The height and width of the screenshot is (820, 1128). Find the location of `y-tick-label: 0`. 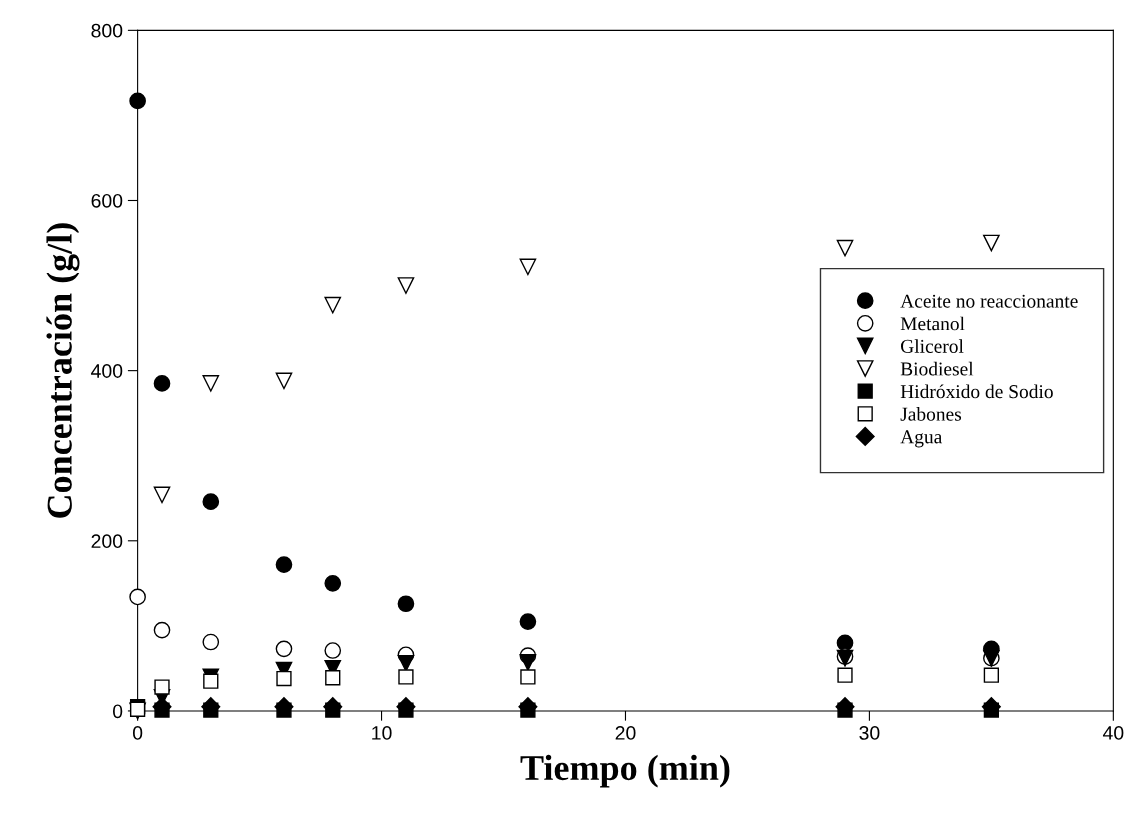

y-tick-label: 0 is located at coordinates (117, 711).